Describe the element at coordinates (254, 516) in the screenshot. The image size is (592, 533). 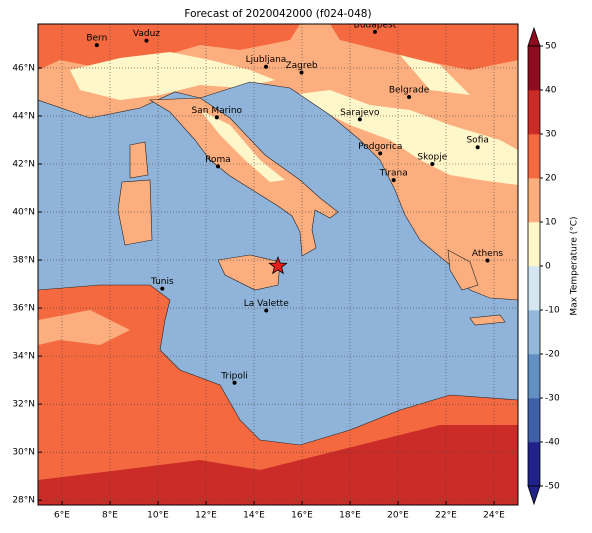
I see `x-tick-label: 14°E` at that location.